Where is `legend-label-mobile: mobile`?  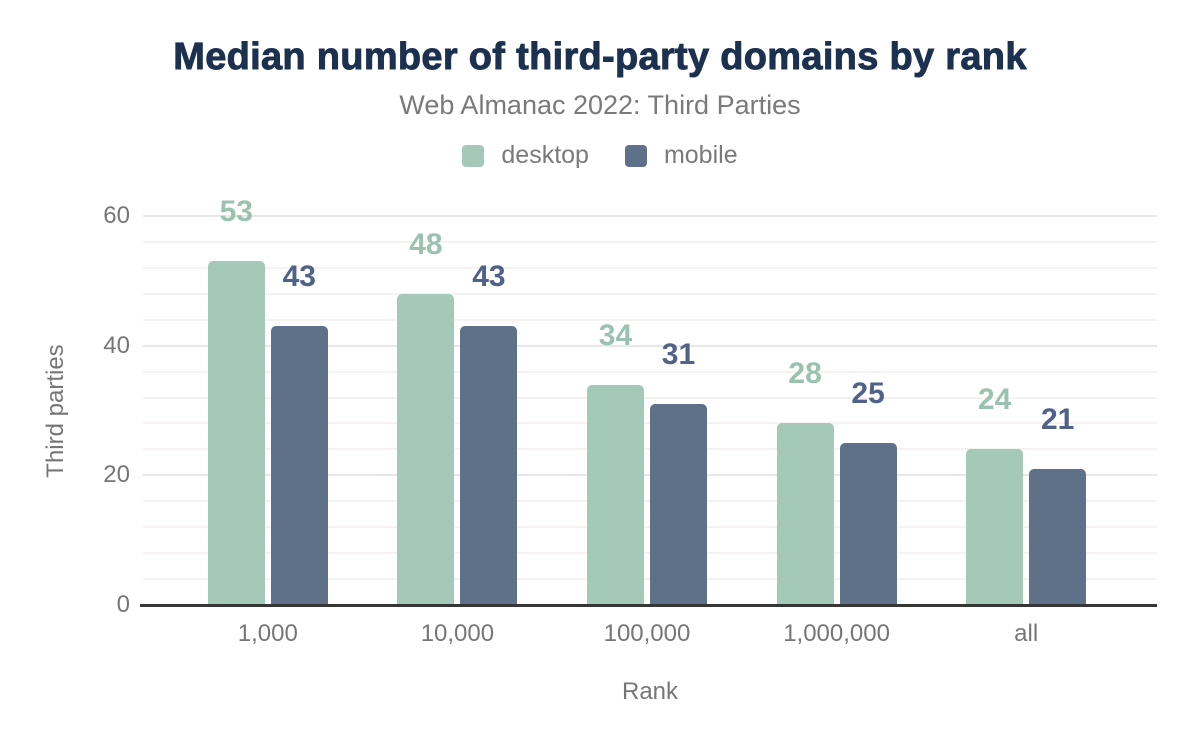 legend-label-mobile: mobile is located at coordinates (700, 155).